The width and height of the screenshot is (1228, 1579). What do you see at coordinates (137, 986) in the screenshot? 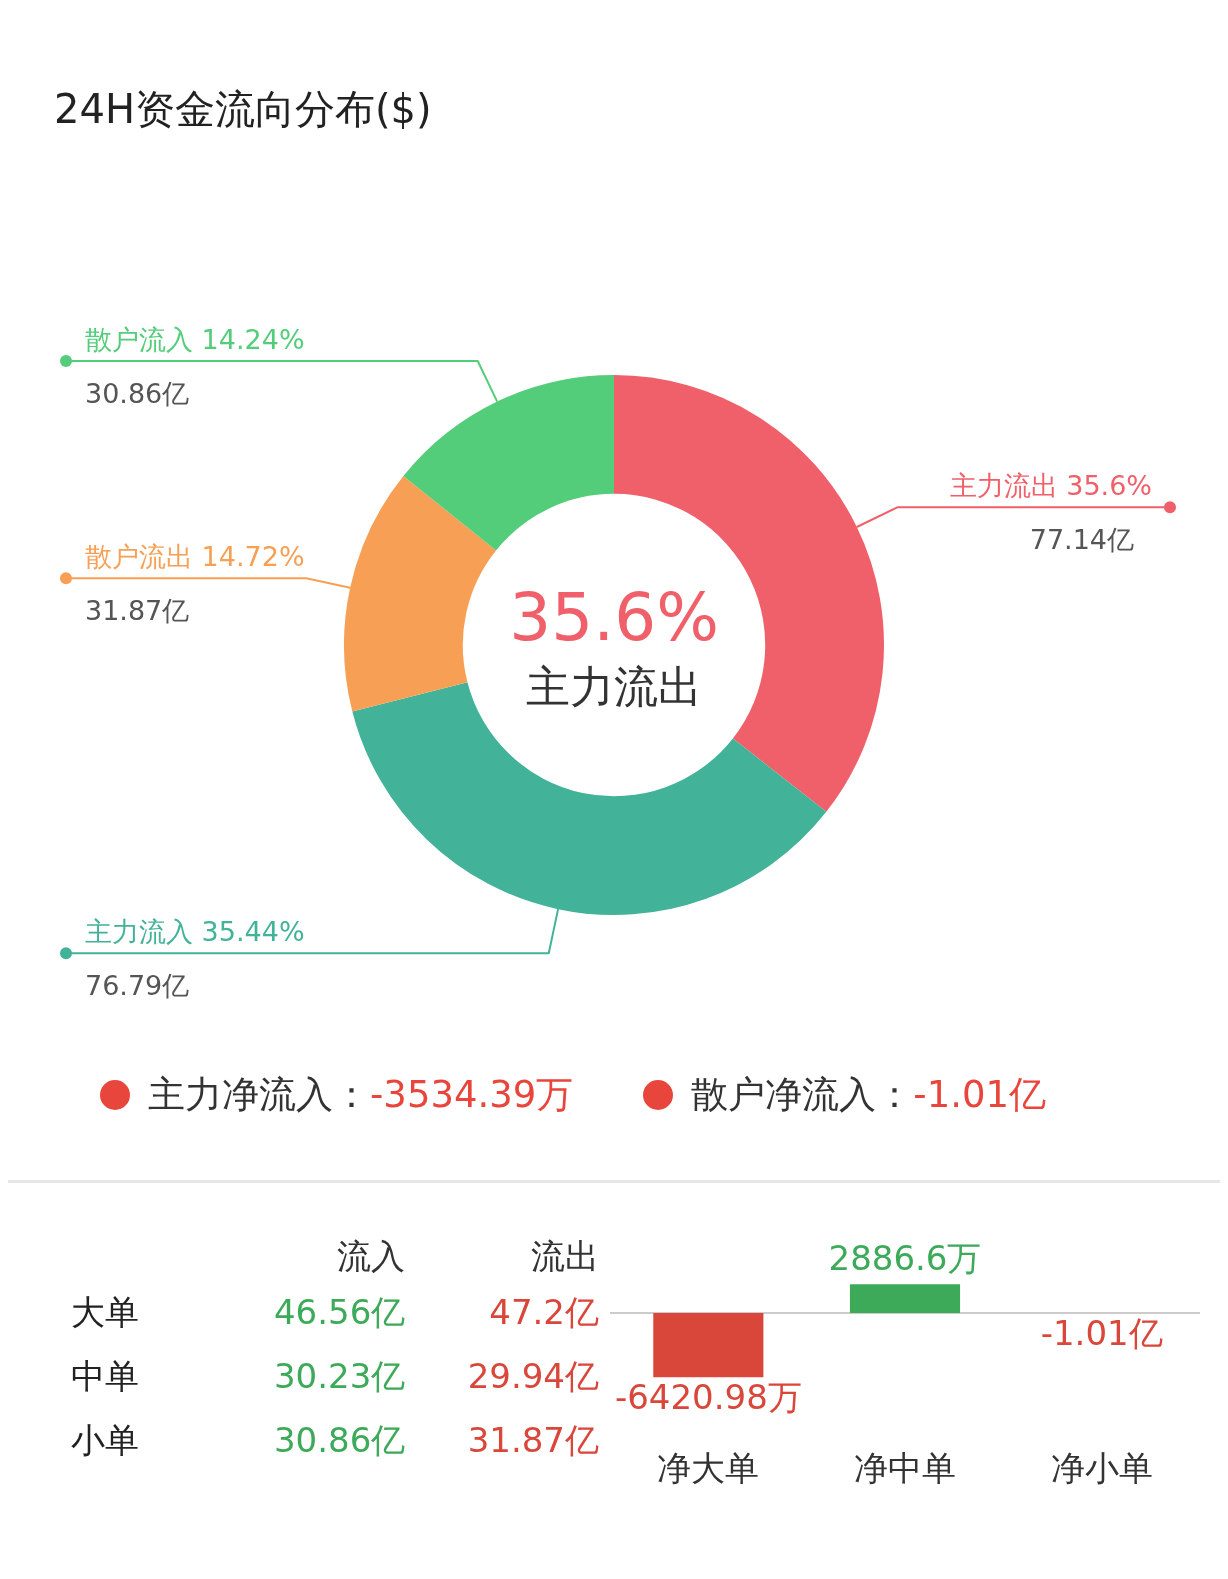
I see `text: 76.79亿` at bounding box center [137, 986].